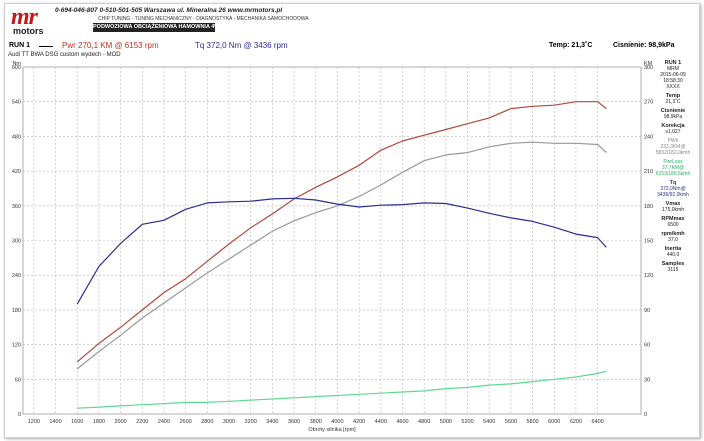 The height and width of the screenshot is (441, 704). I want to click on x-tick-label: 2800, so click(207, 422).